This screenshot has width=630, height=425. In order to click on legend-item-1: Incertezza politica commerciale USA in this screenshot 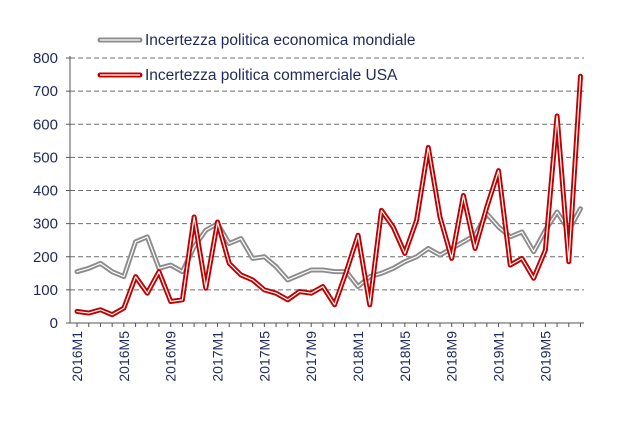, I will do `click(247, 75)`.